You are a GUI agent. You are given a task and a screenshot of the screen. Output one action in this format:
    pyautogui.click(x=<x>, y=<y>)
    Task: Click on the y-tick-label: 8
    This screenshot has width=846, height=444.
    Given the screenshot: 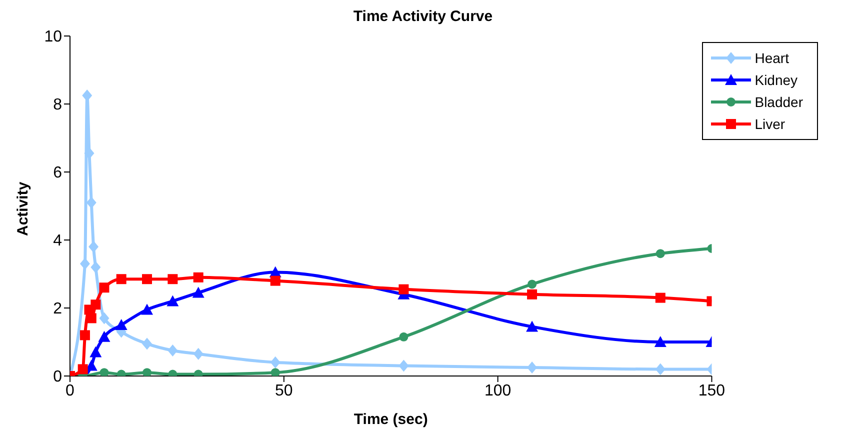 What is the action you would take?
    pyautogui.click(x=57, y=105)
    